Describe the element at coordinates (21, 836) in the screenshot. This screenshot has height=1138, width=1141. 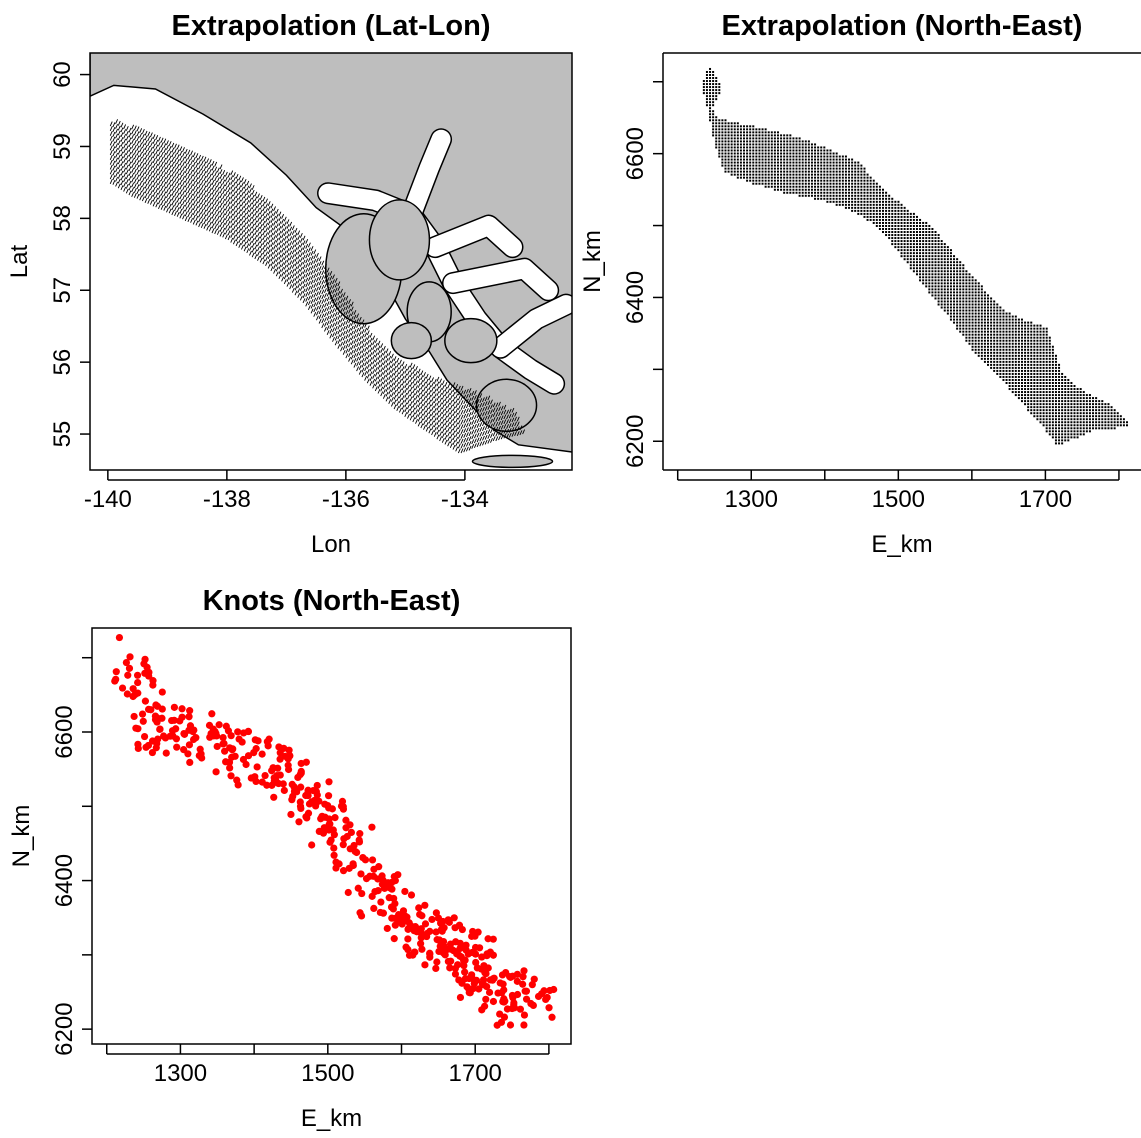
I see `y-axis-label: N_km` at that location.